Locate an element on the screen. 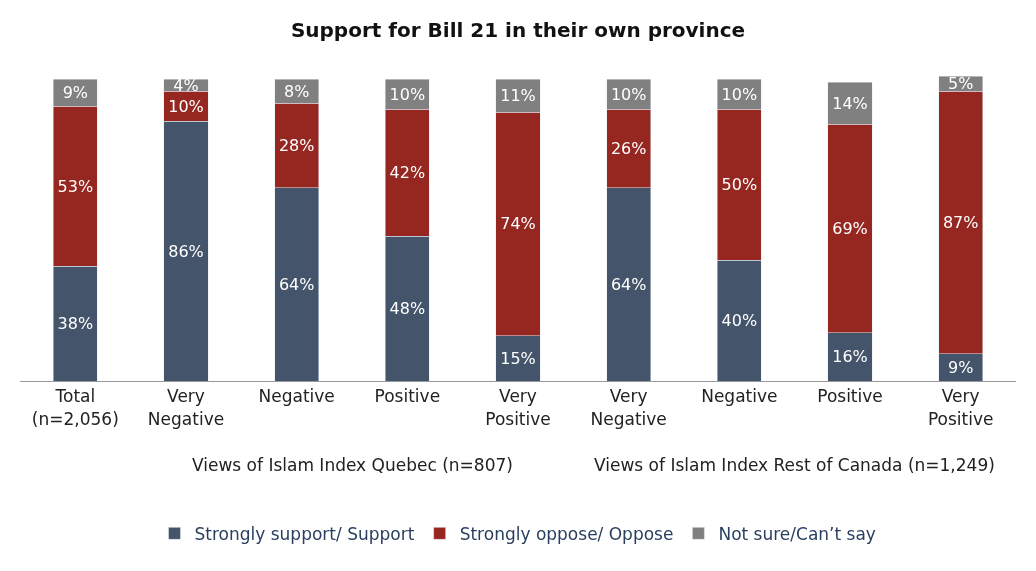  data-label: 40% is located at coordinates (739, 321).